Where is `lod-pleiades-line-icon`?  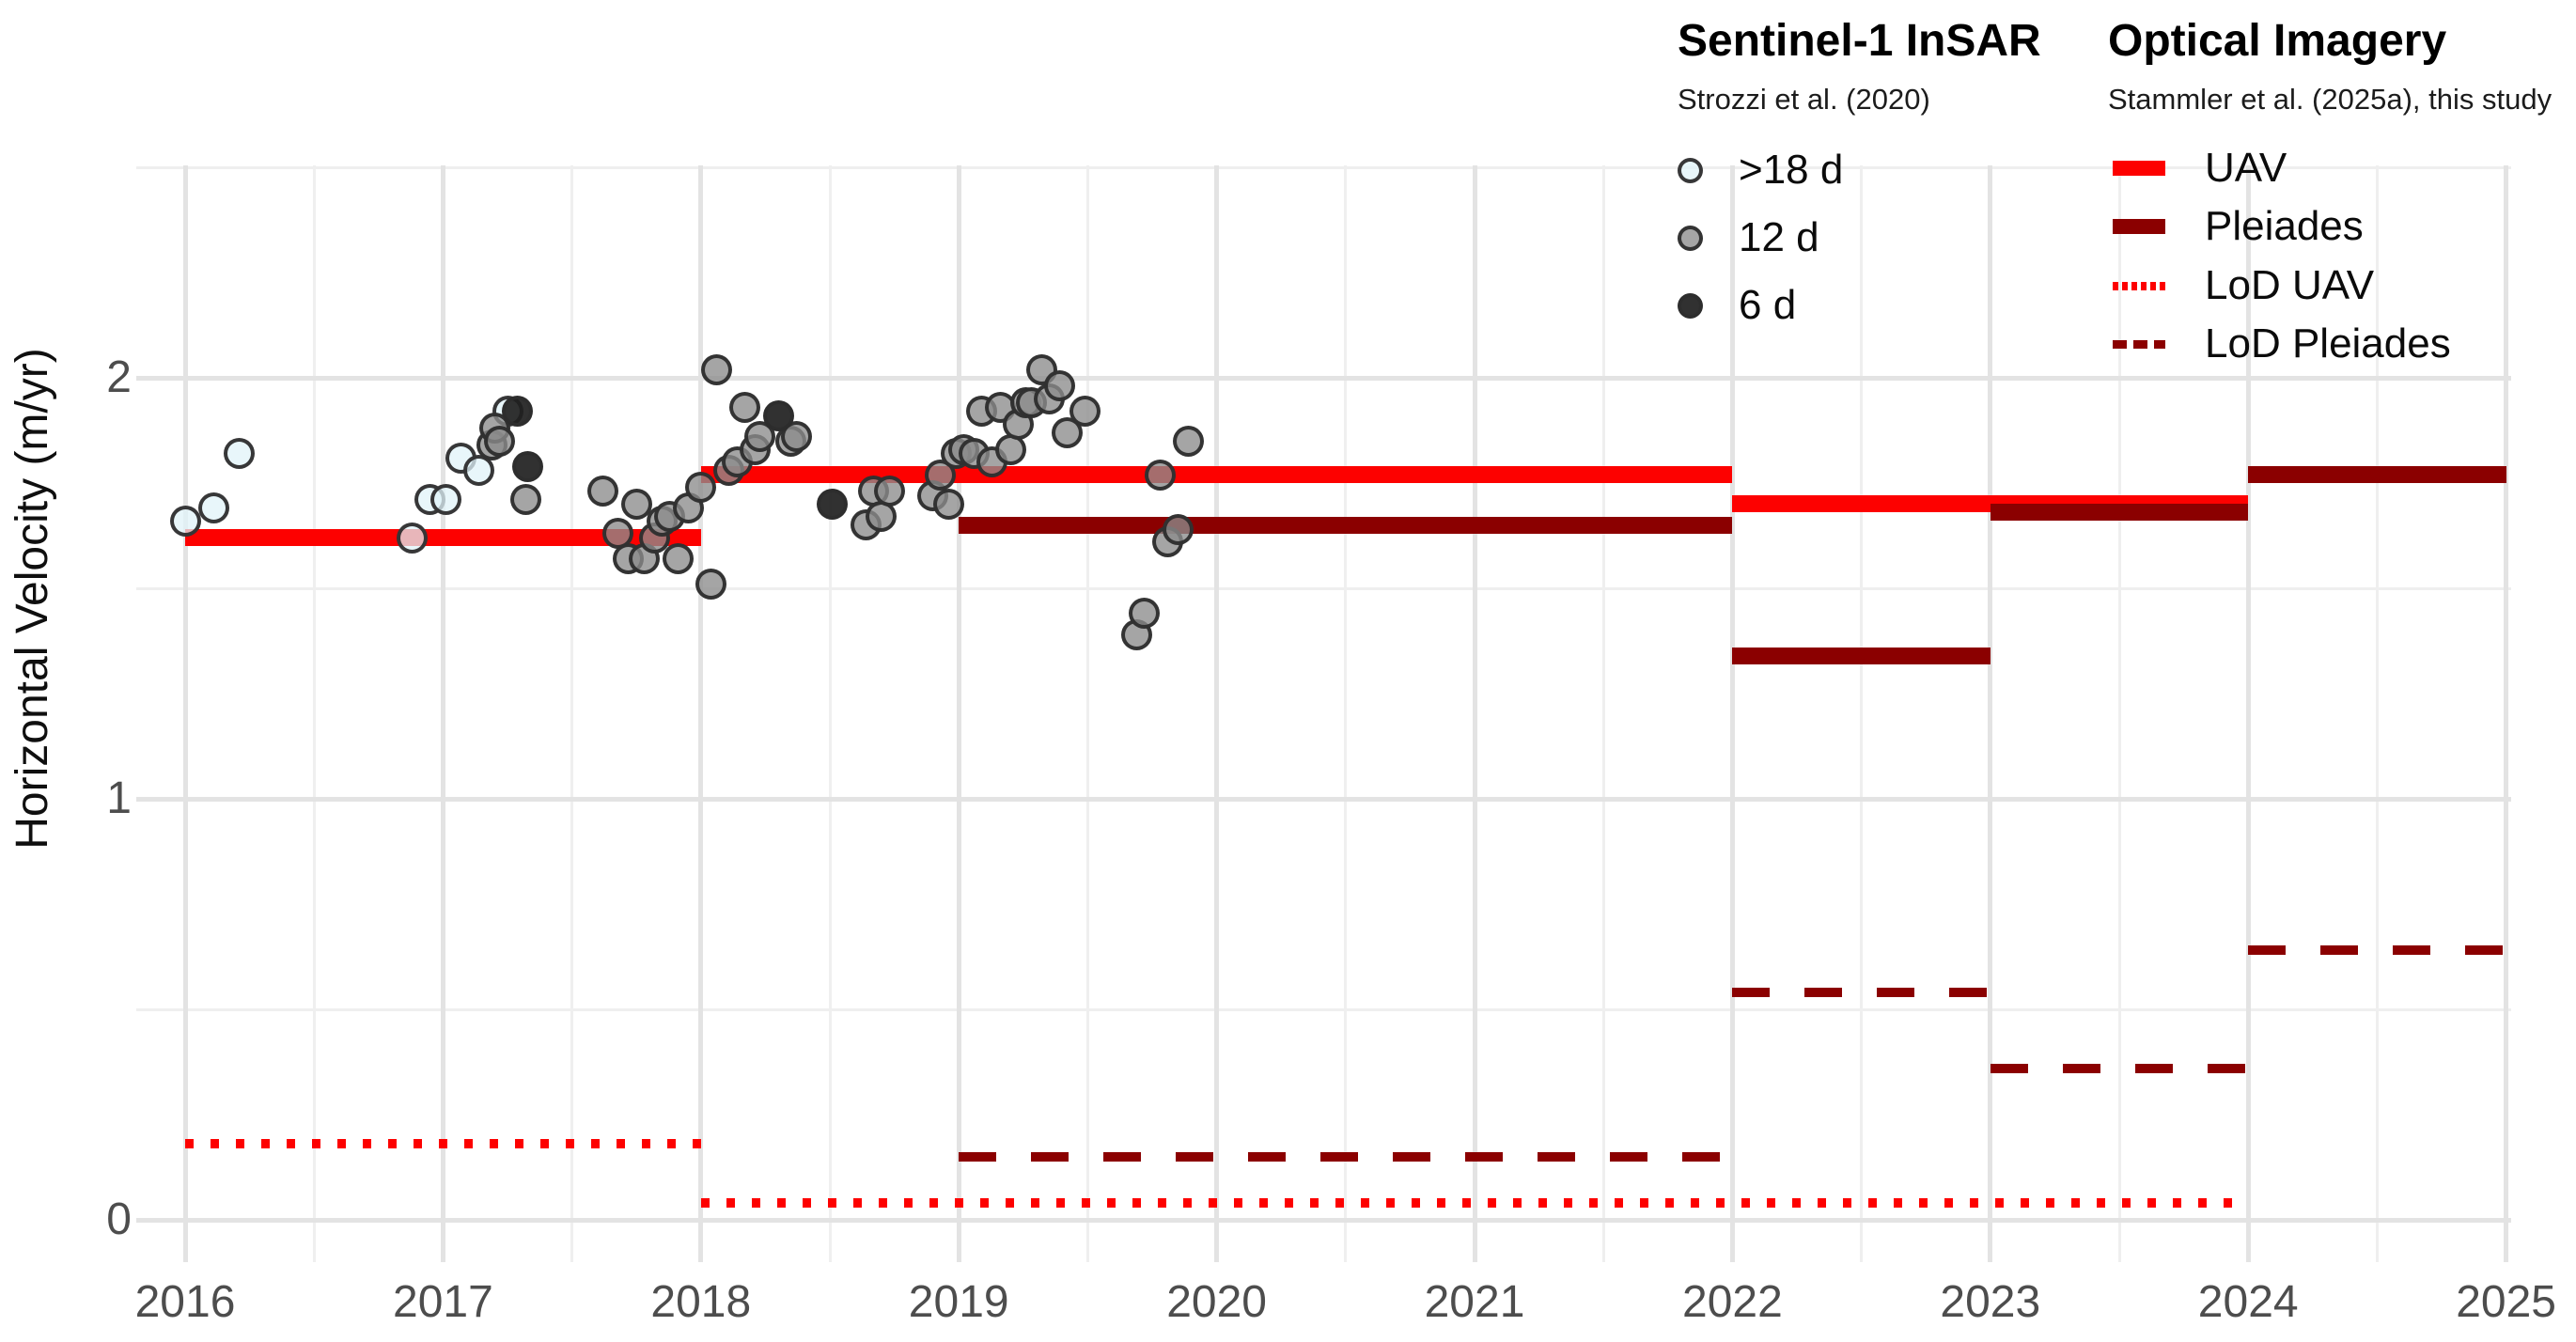 lod-pleiades-line-icon is located at coordinates (2139, 344).